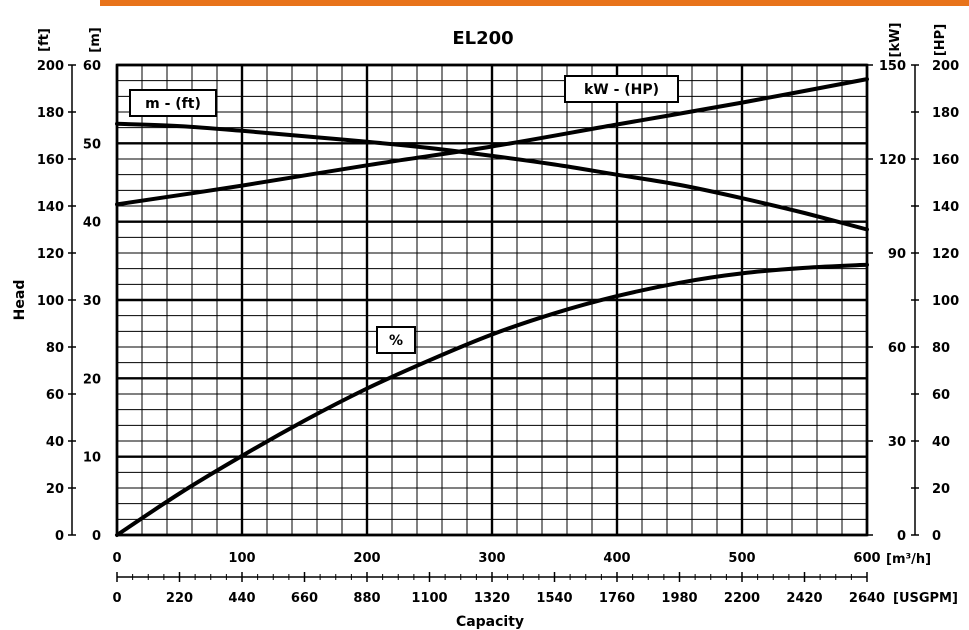 This screenshot has width=969, height=630. I want to click on x-axis-title: Capacity, so click(490, 622).